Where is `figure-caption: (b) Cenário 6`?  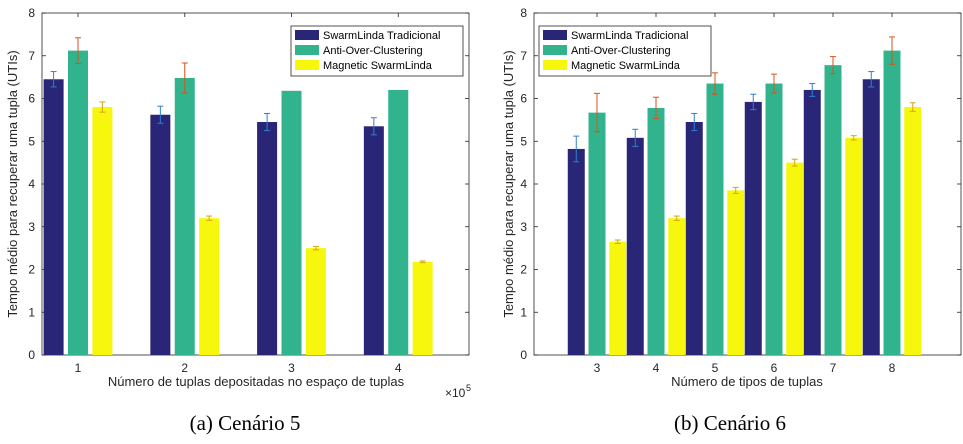
figure-caption: (b) Cenário 6 is located at coordinates (730, 423).